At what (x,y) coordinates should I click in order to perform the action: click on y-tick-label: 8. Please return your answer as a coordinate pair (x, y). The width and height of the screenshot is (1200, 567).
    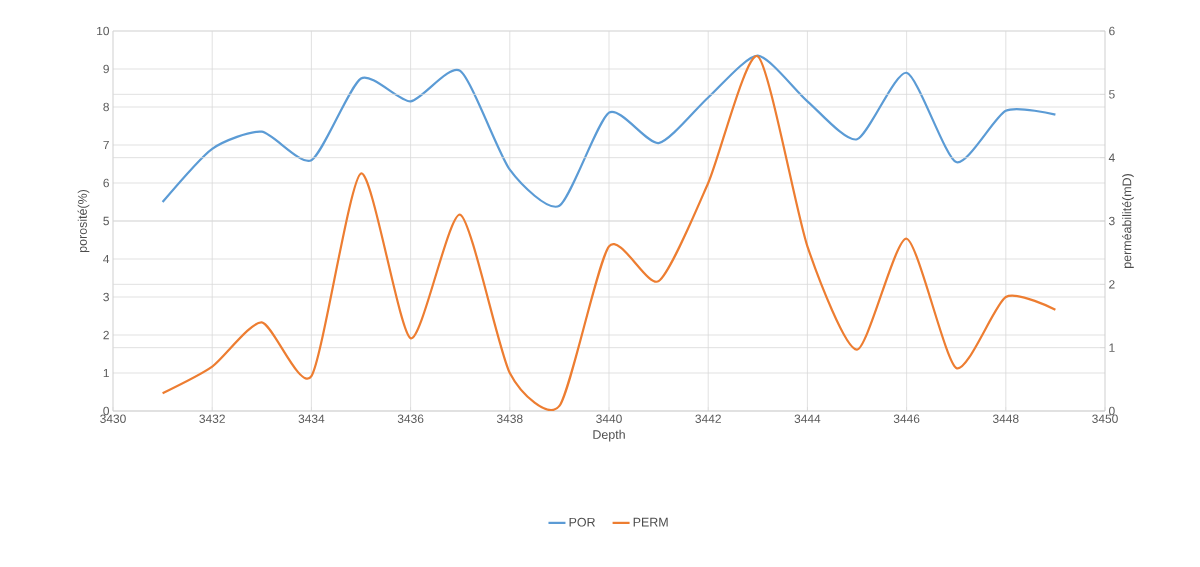
    Looking at the image, I should click on (106, 107).